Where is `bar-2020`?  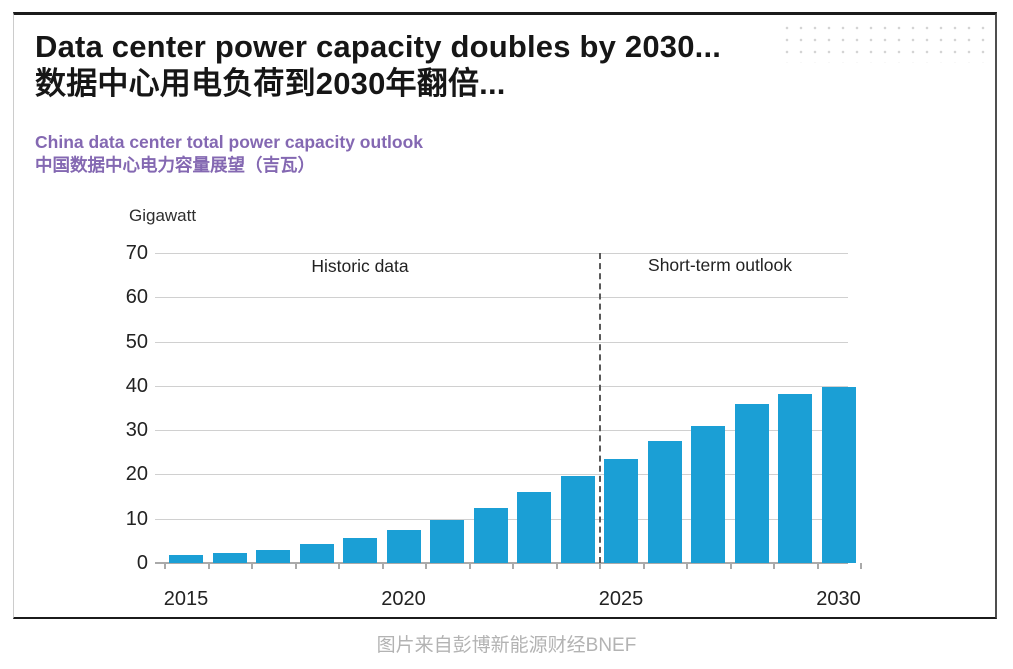
bar-2020 is located at coordinates (403, 546).